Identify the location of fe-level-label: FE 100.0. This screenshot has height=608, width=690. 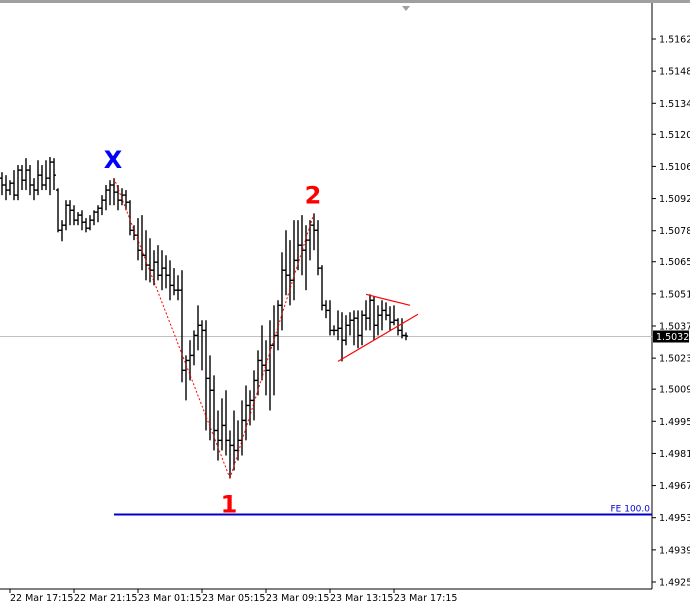
(631, 510).